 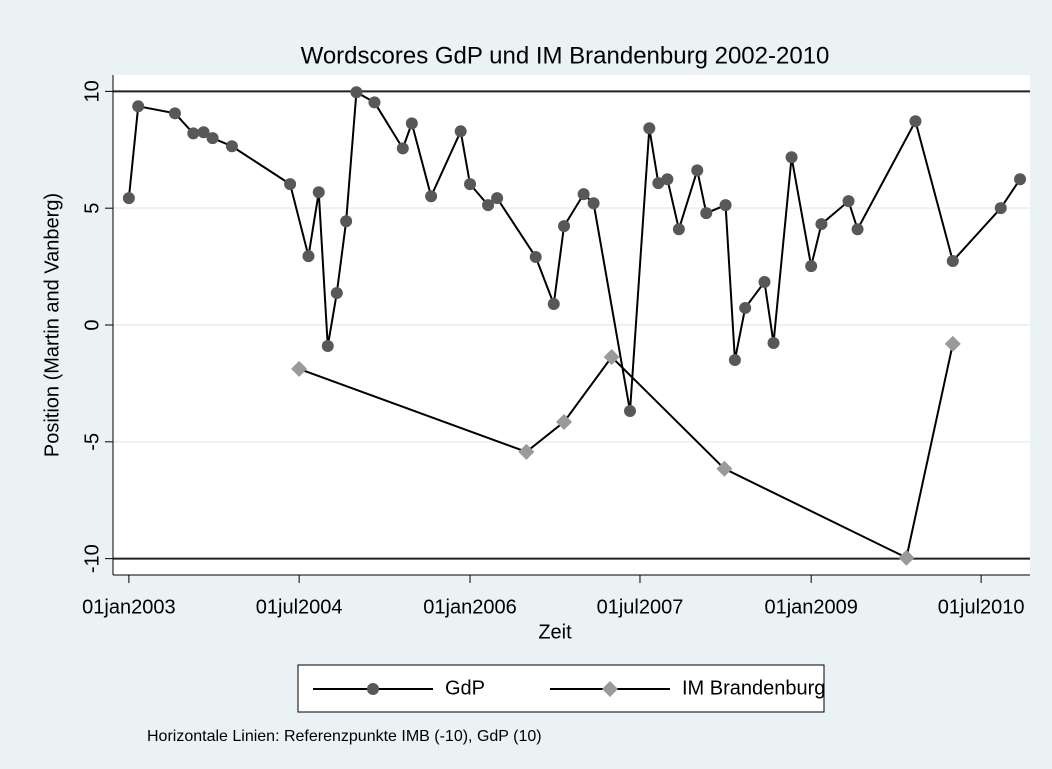 What do you see at coordinates (981, 607) in the screenshot?
I see `x-tick-label: 01jul2010` at bounding box center [981, 607].